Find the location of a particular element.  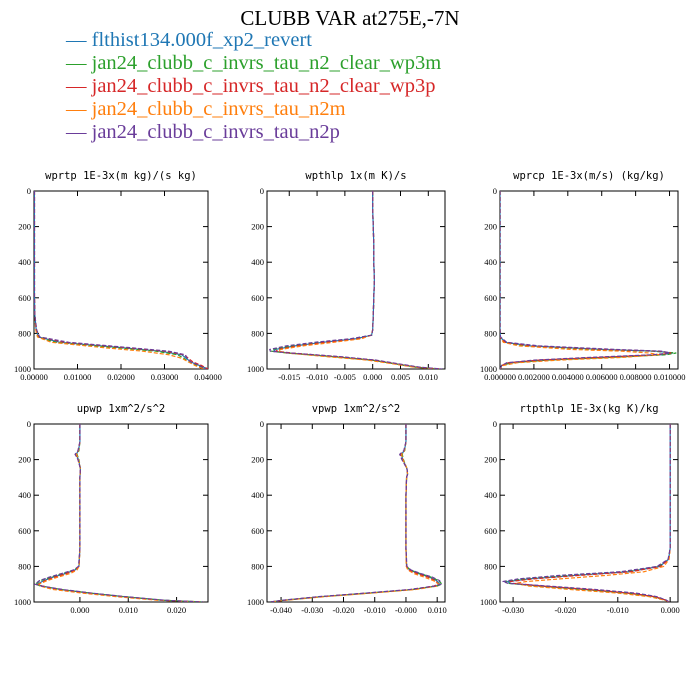

x-tick-label: 0.002000 is located at coordinates (534, 377).